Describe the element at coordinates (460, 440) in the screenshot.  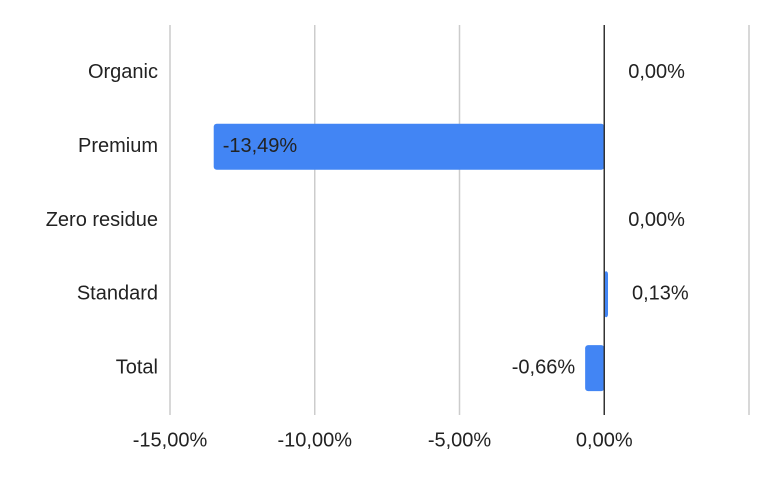
I see `x-tick-label: -5,00%` at that location.